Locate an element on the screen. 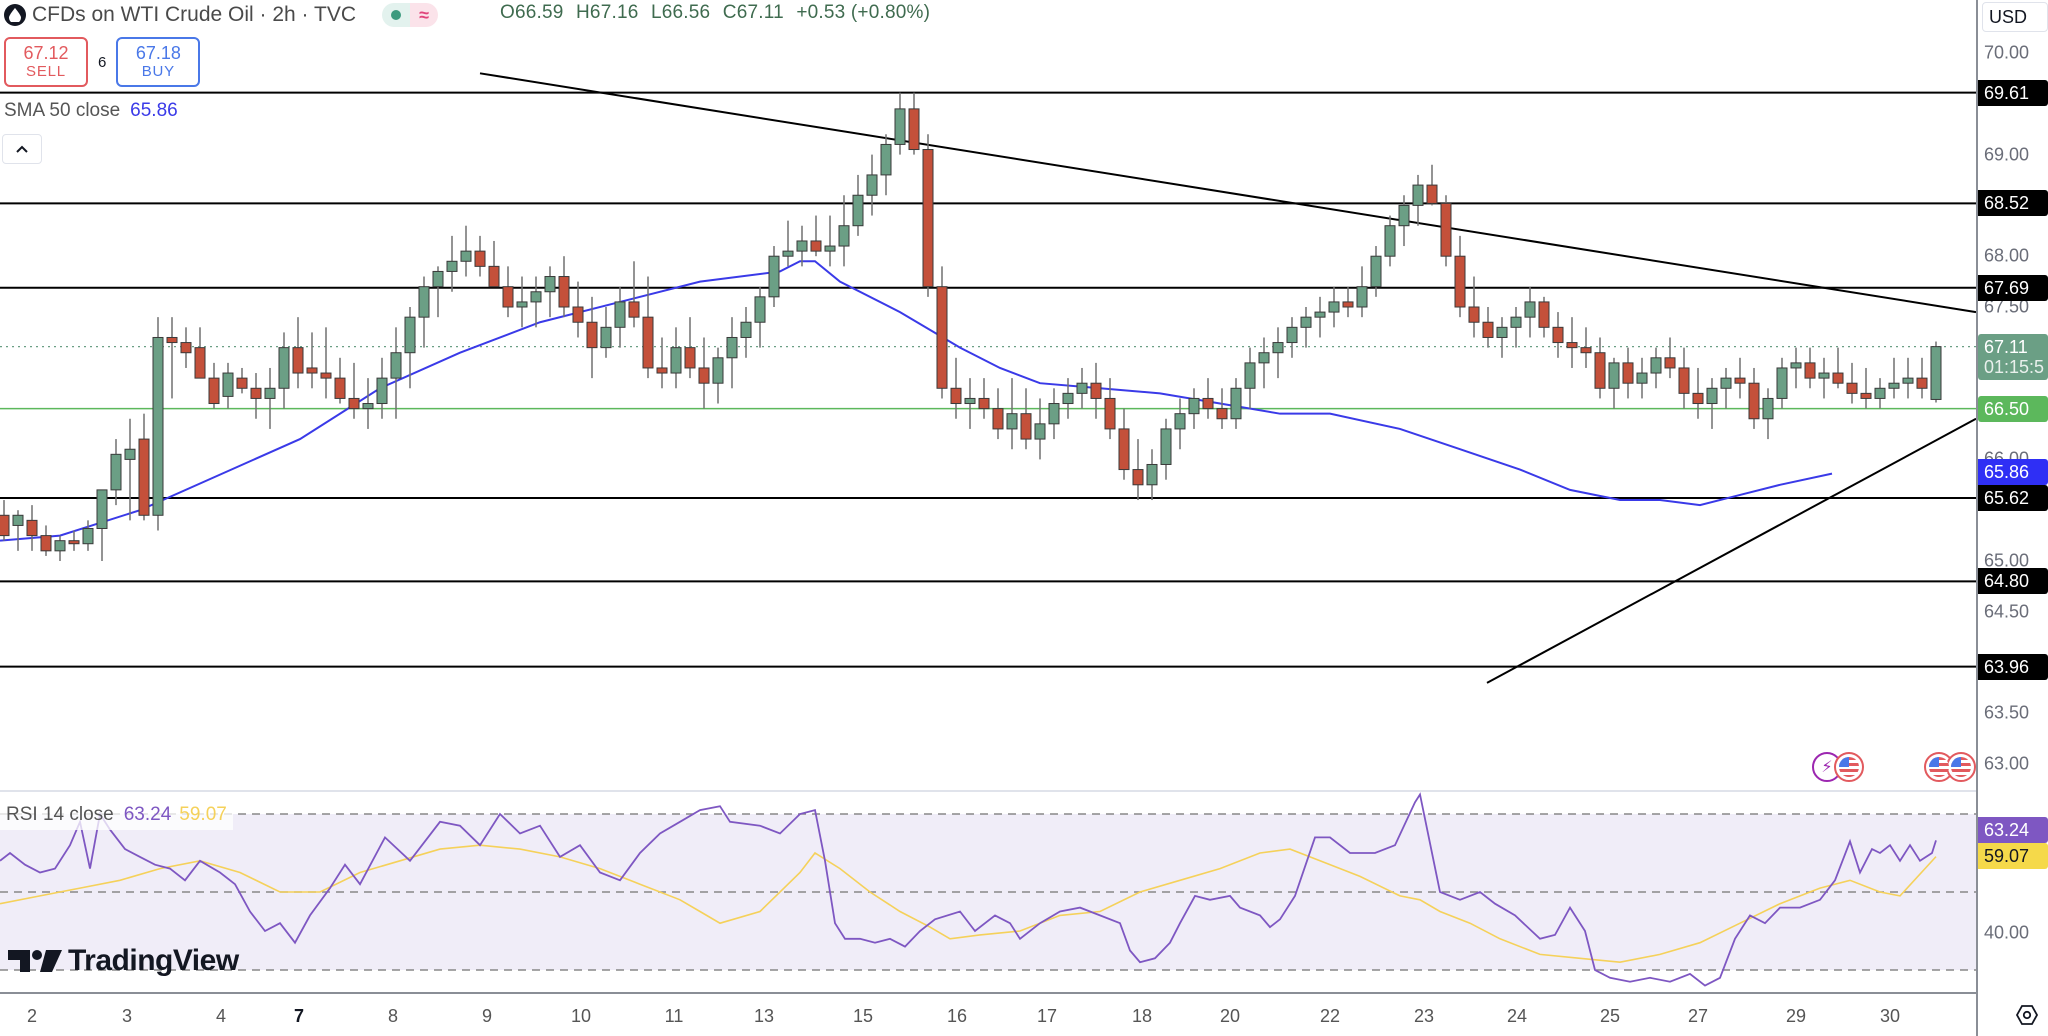 This screenshot has width=2048, height=1036. tradingview-logo: TradingView is located at coordinates (123, 961).